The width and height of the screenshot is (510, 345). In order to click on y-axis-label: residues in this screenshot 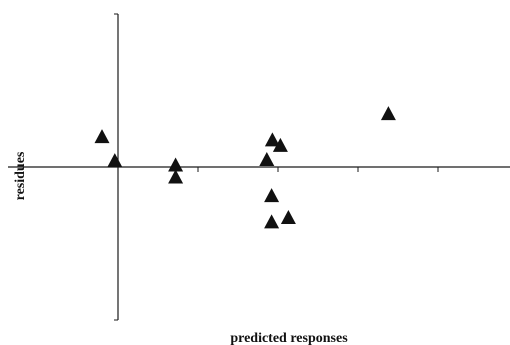, I will do `click(20, 175)`.